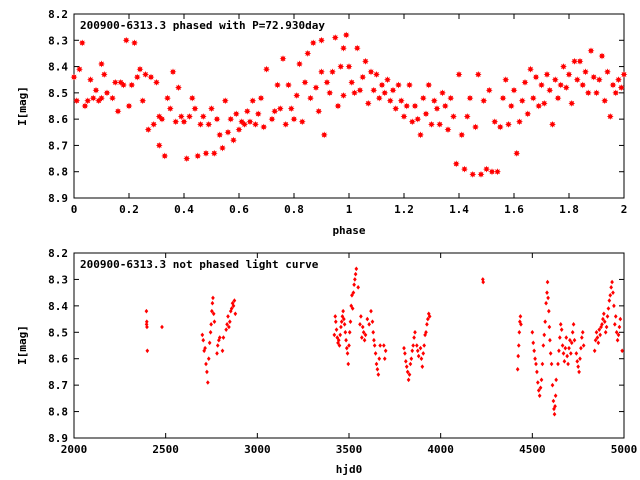  Describe the element at coordinates (22, 345) in the screenshot. I see `y-axis-label: I[mag]` at that location.